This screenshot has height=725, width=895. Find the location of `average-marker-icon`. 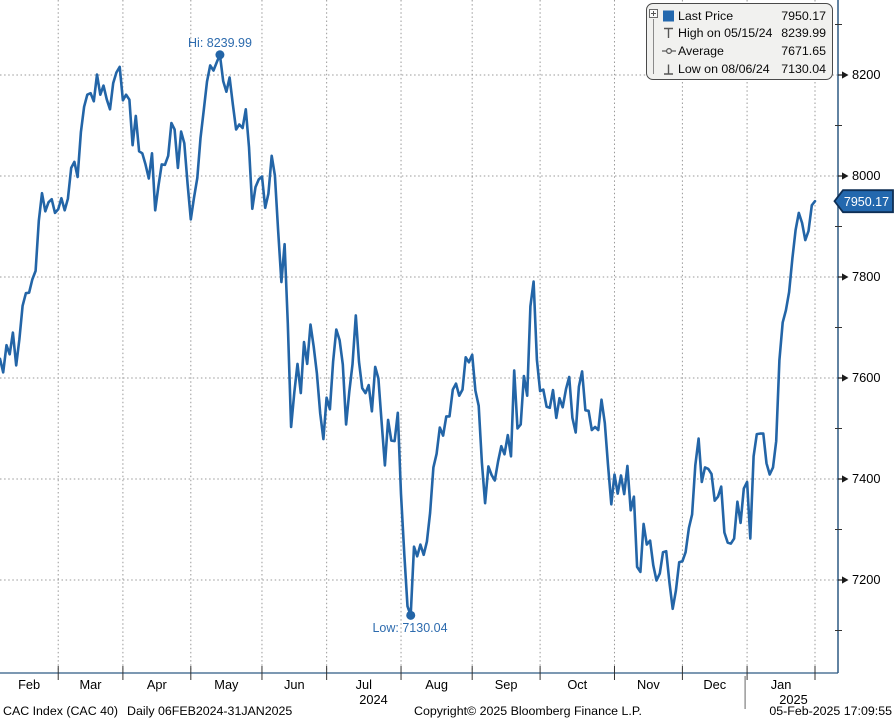

average-marker-icon is located at coordinates (669, 51).